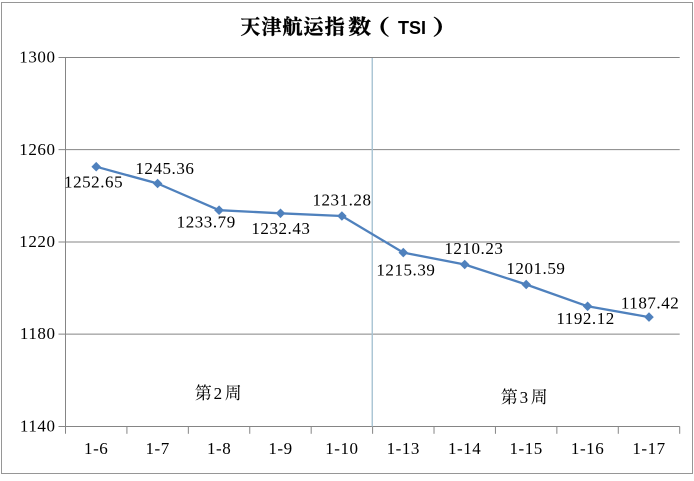 This screenshot has height=481, width=694. I want to click on svg-text: 1215.39, so click(405, 269).